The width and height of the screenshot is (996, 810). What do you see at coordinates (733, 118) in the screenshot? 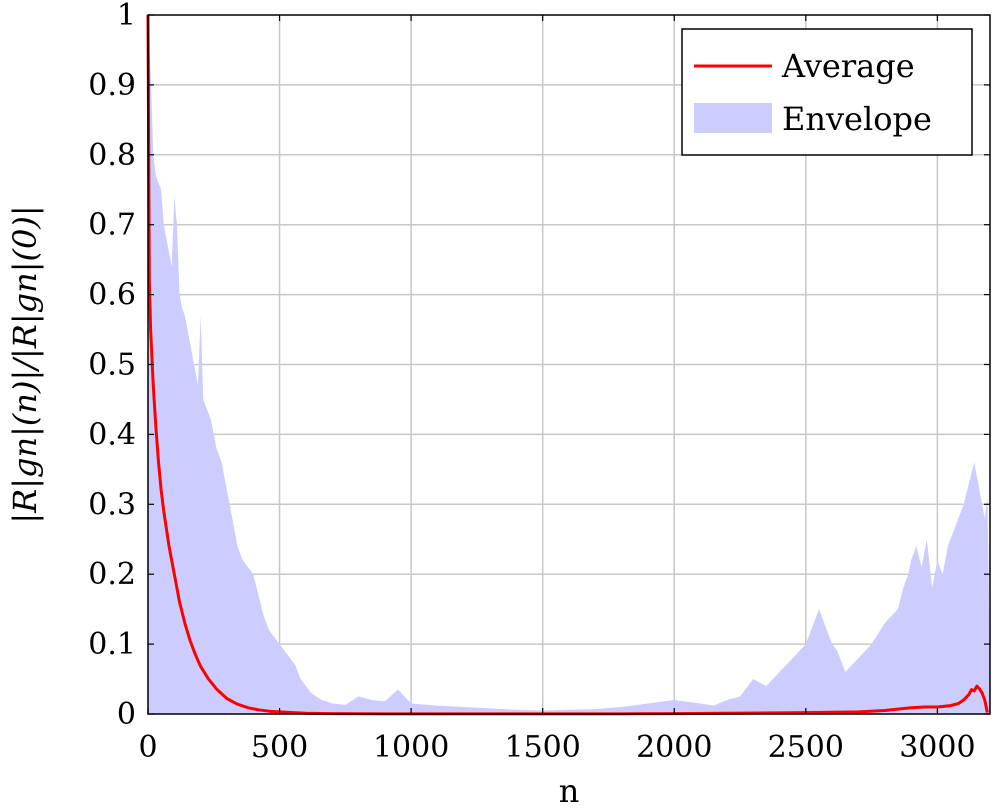
I see `legend-envelope-swatch` at bounding box center [733, 118].